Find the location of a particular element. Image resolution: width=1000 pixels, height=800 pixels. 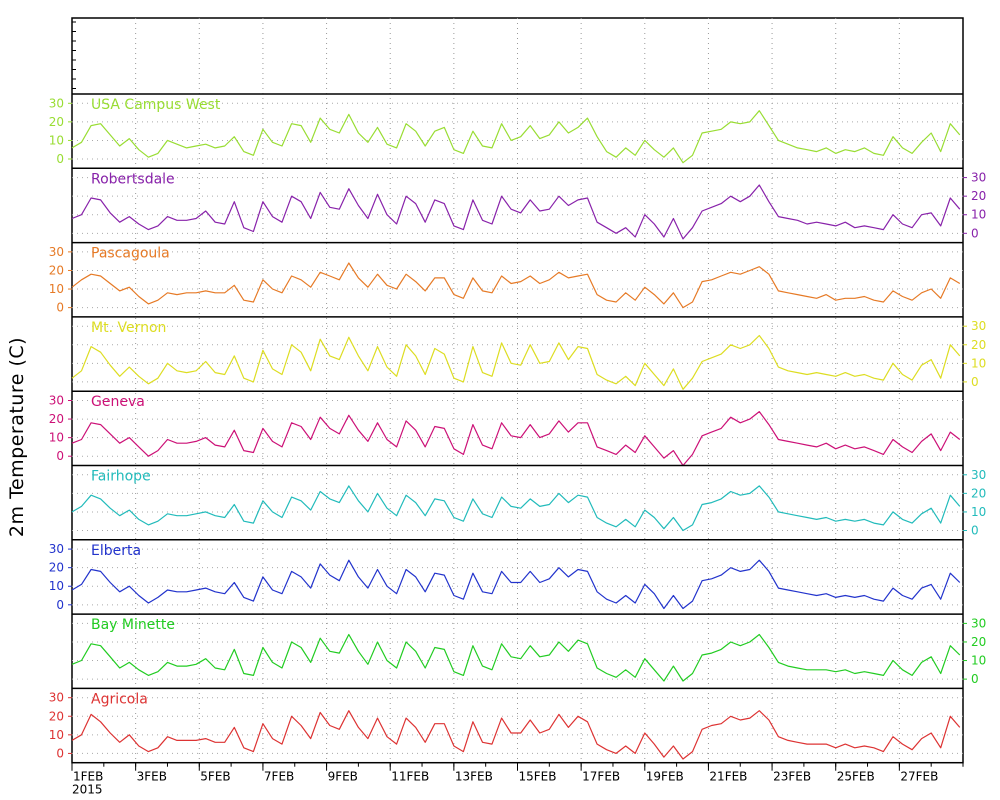

station-label: Fairhope is located at coordinates (121, 477).